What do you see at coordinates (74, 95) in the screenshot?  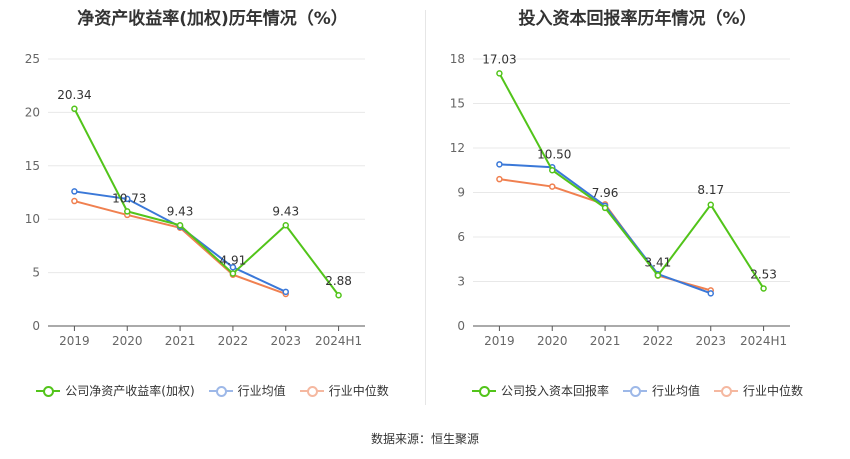 I see `data-label: 20.34` at bounding box center [74, 95].